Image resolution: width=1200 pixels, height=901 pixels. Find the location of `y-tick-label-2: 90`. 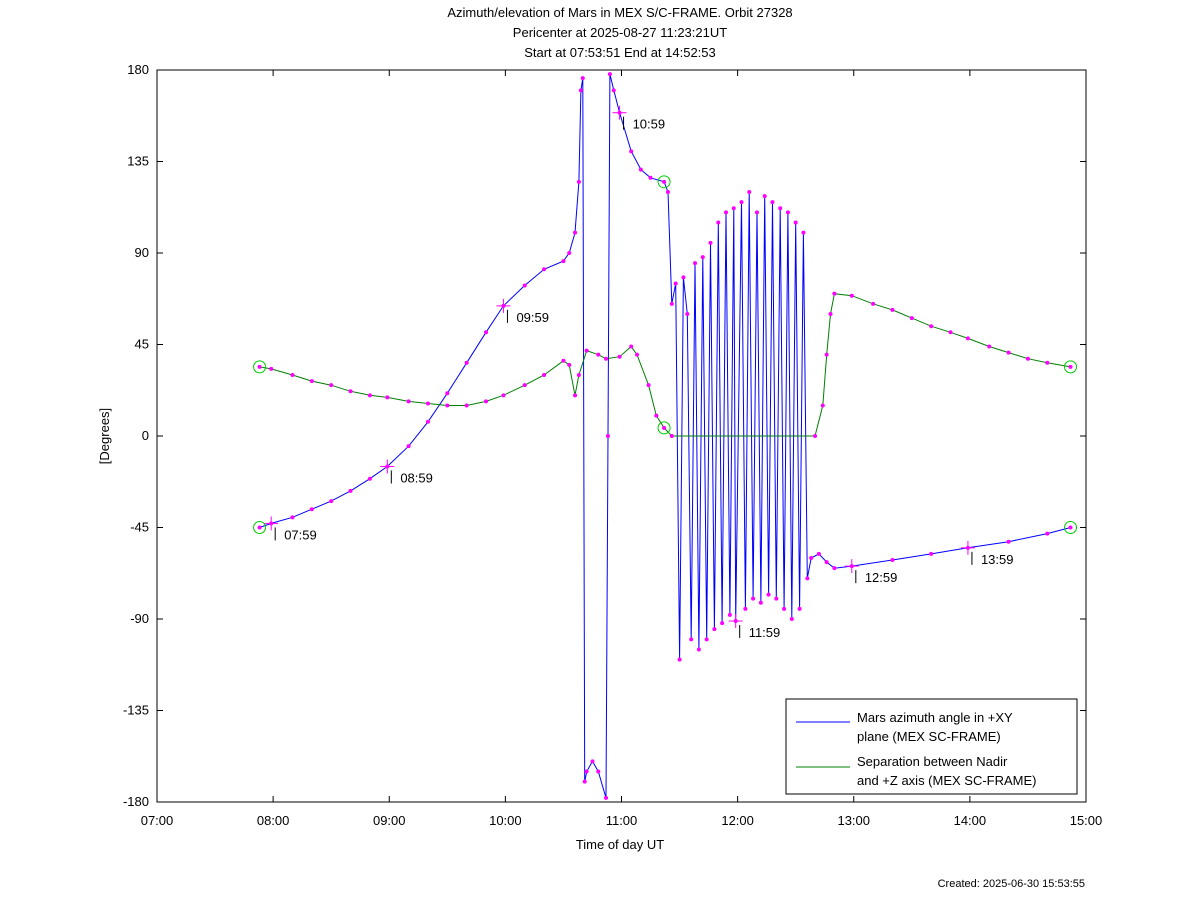

y-tick-label-2: 90 is located at coordinates (142, 252).